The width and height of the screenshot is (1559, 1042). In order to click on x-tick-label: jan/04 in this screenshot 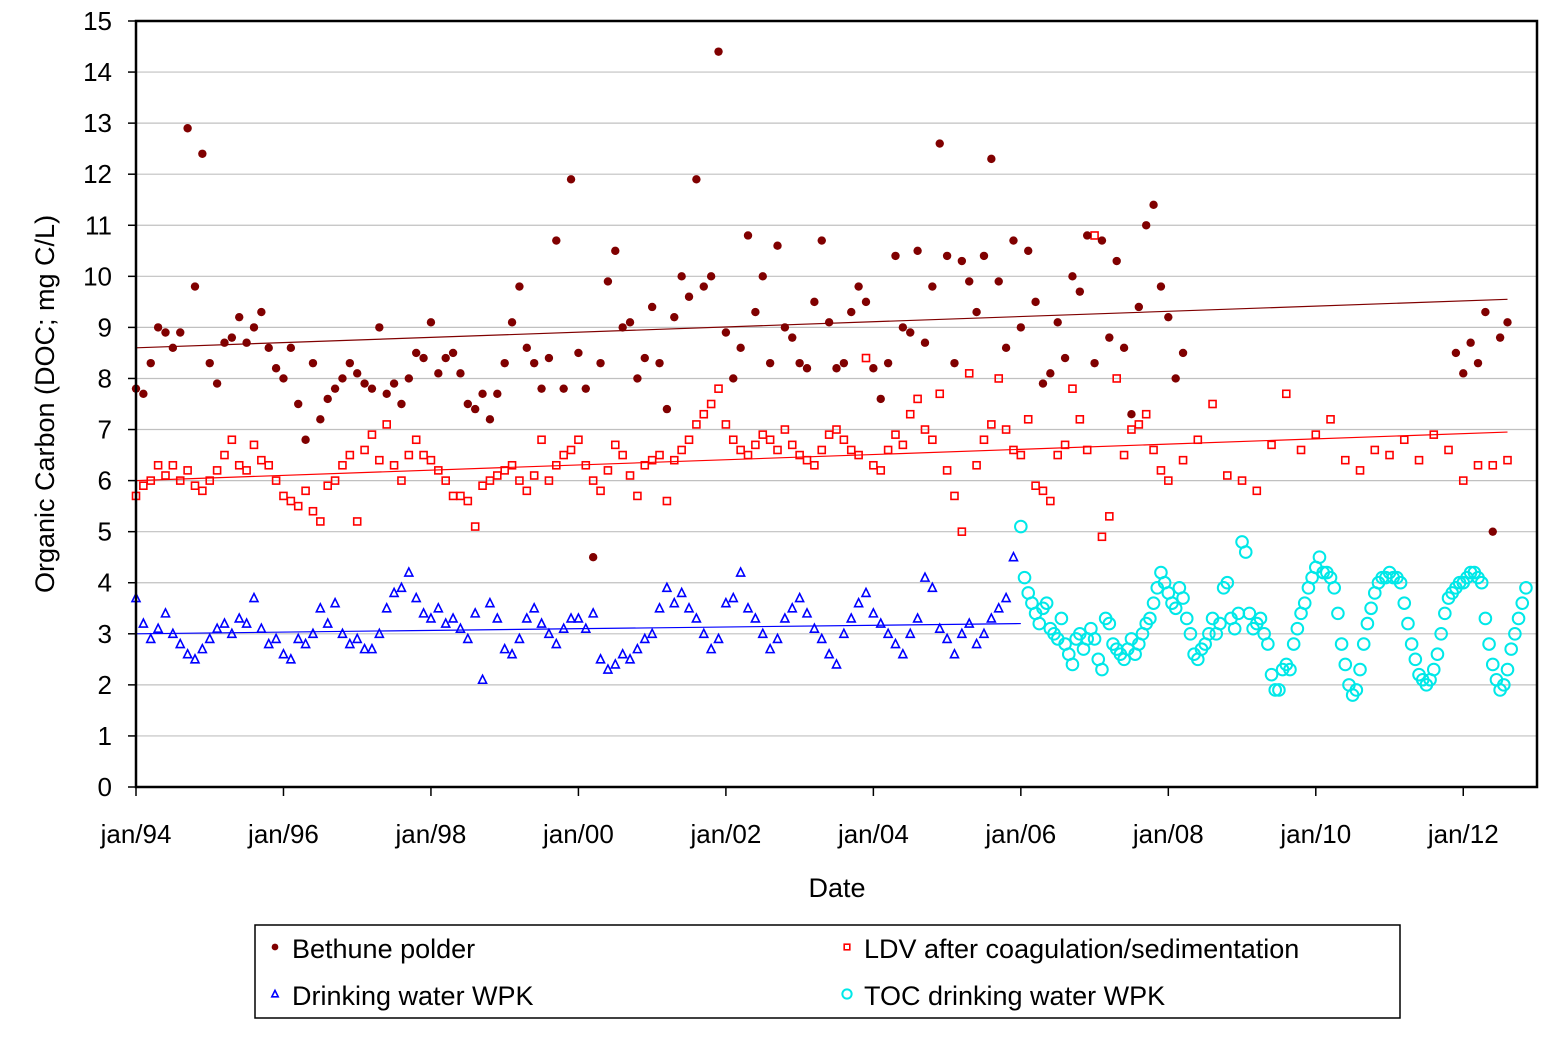, I will do `click(873, 834)`.